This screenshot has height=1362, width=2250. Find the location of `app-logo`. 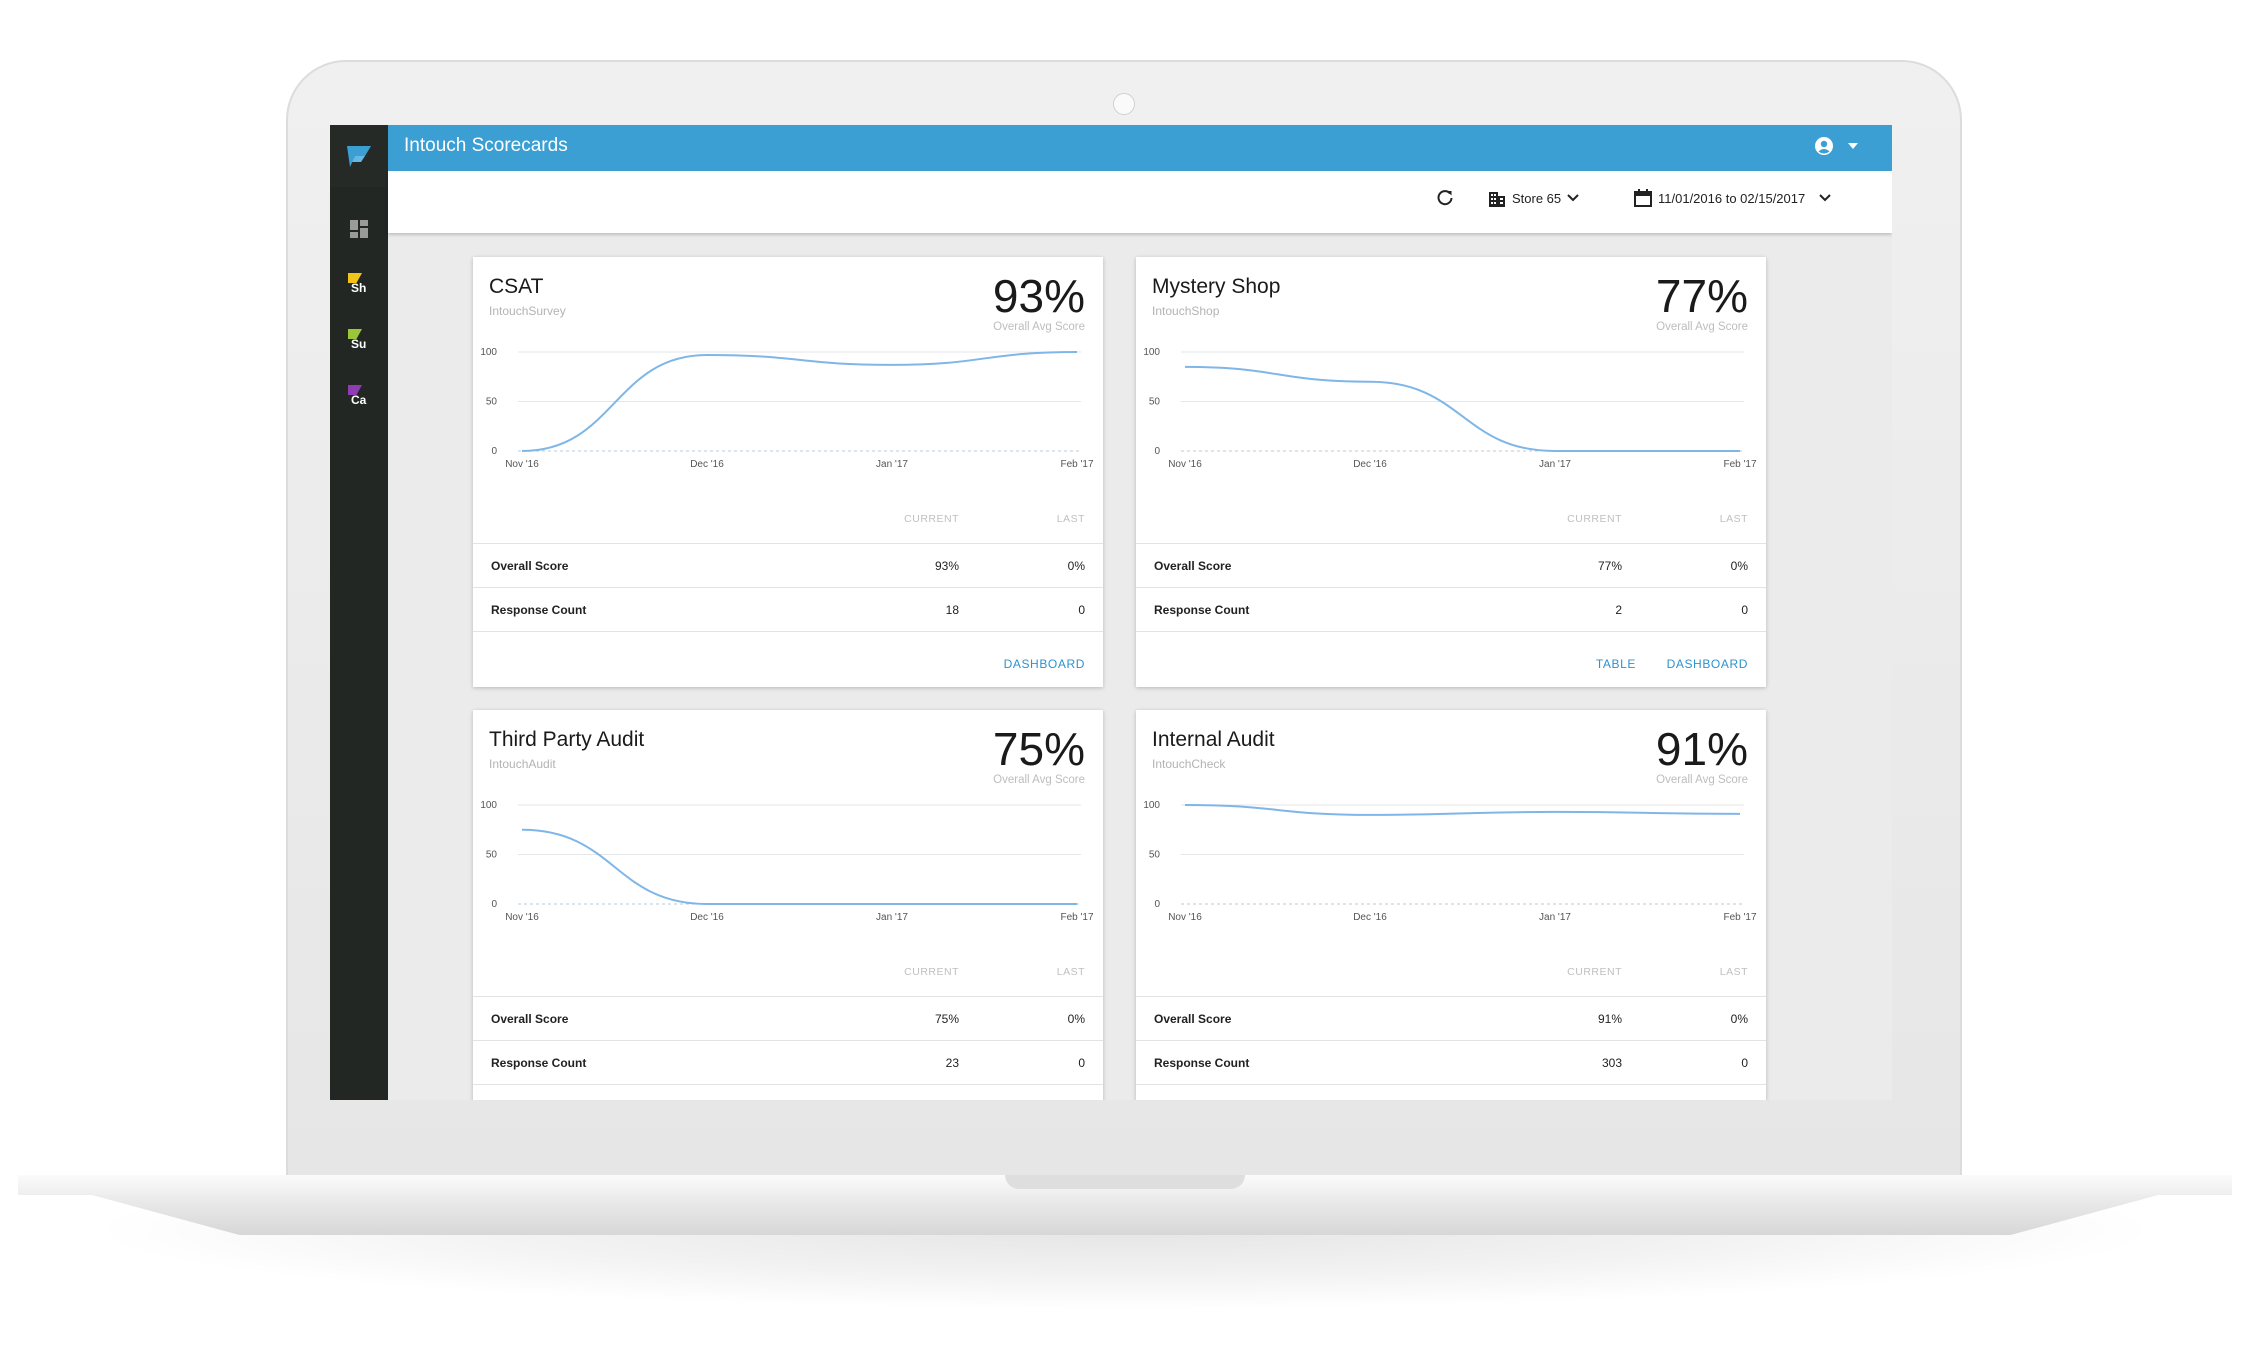

app-logo is located at coordinates (359, 156).